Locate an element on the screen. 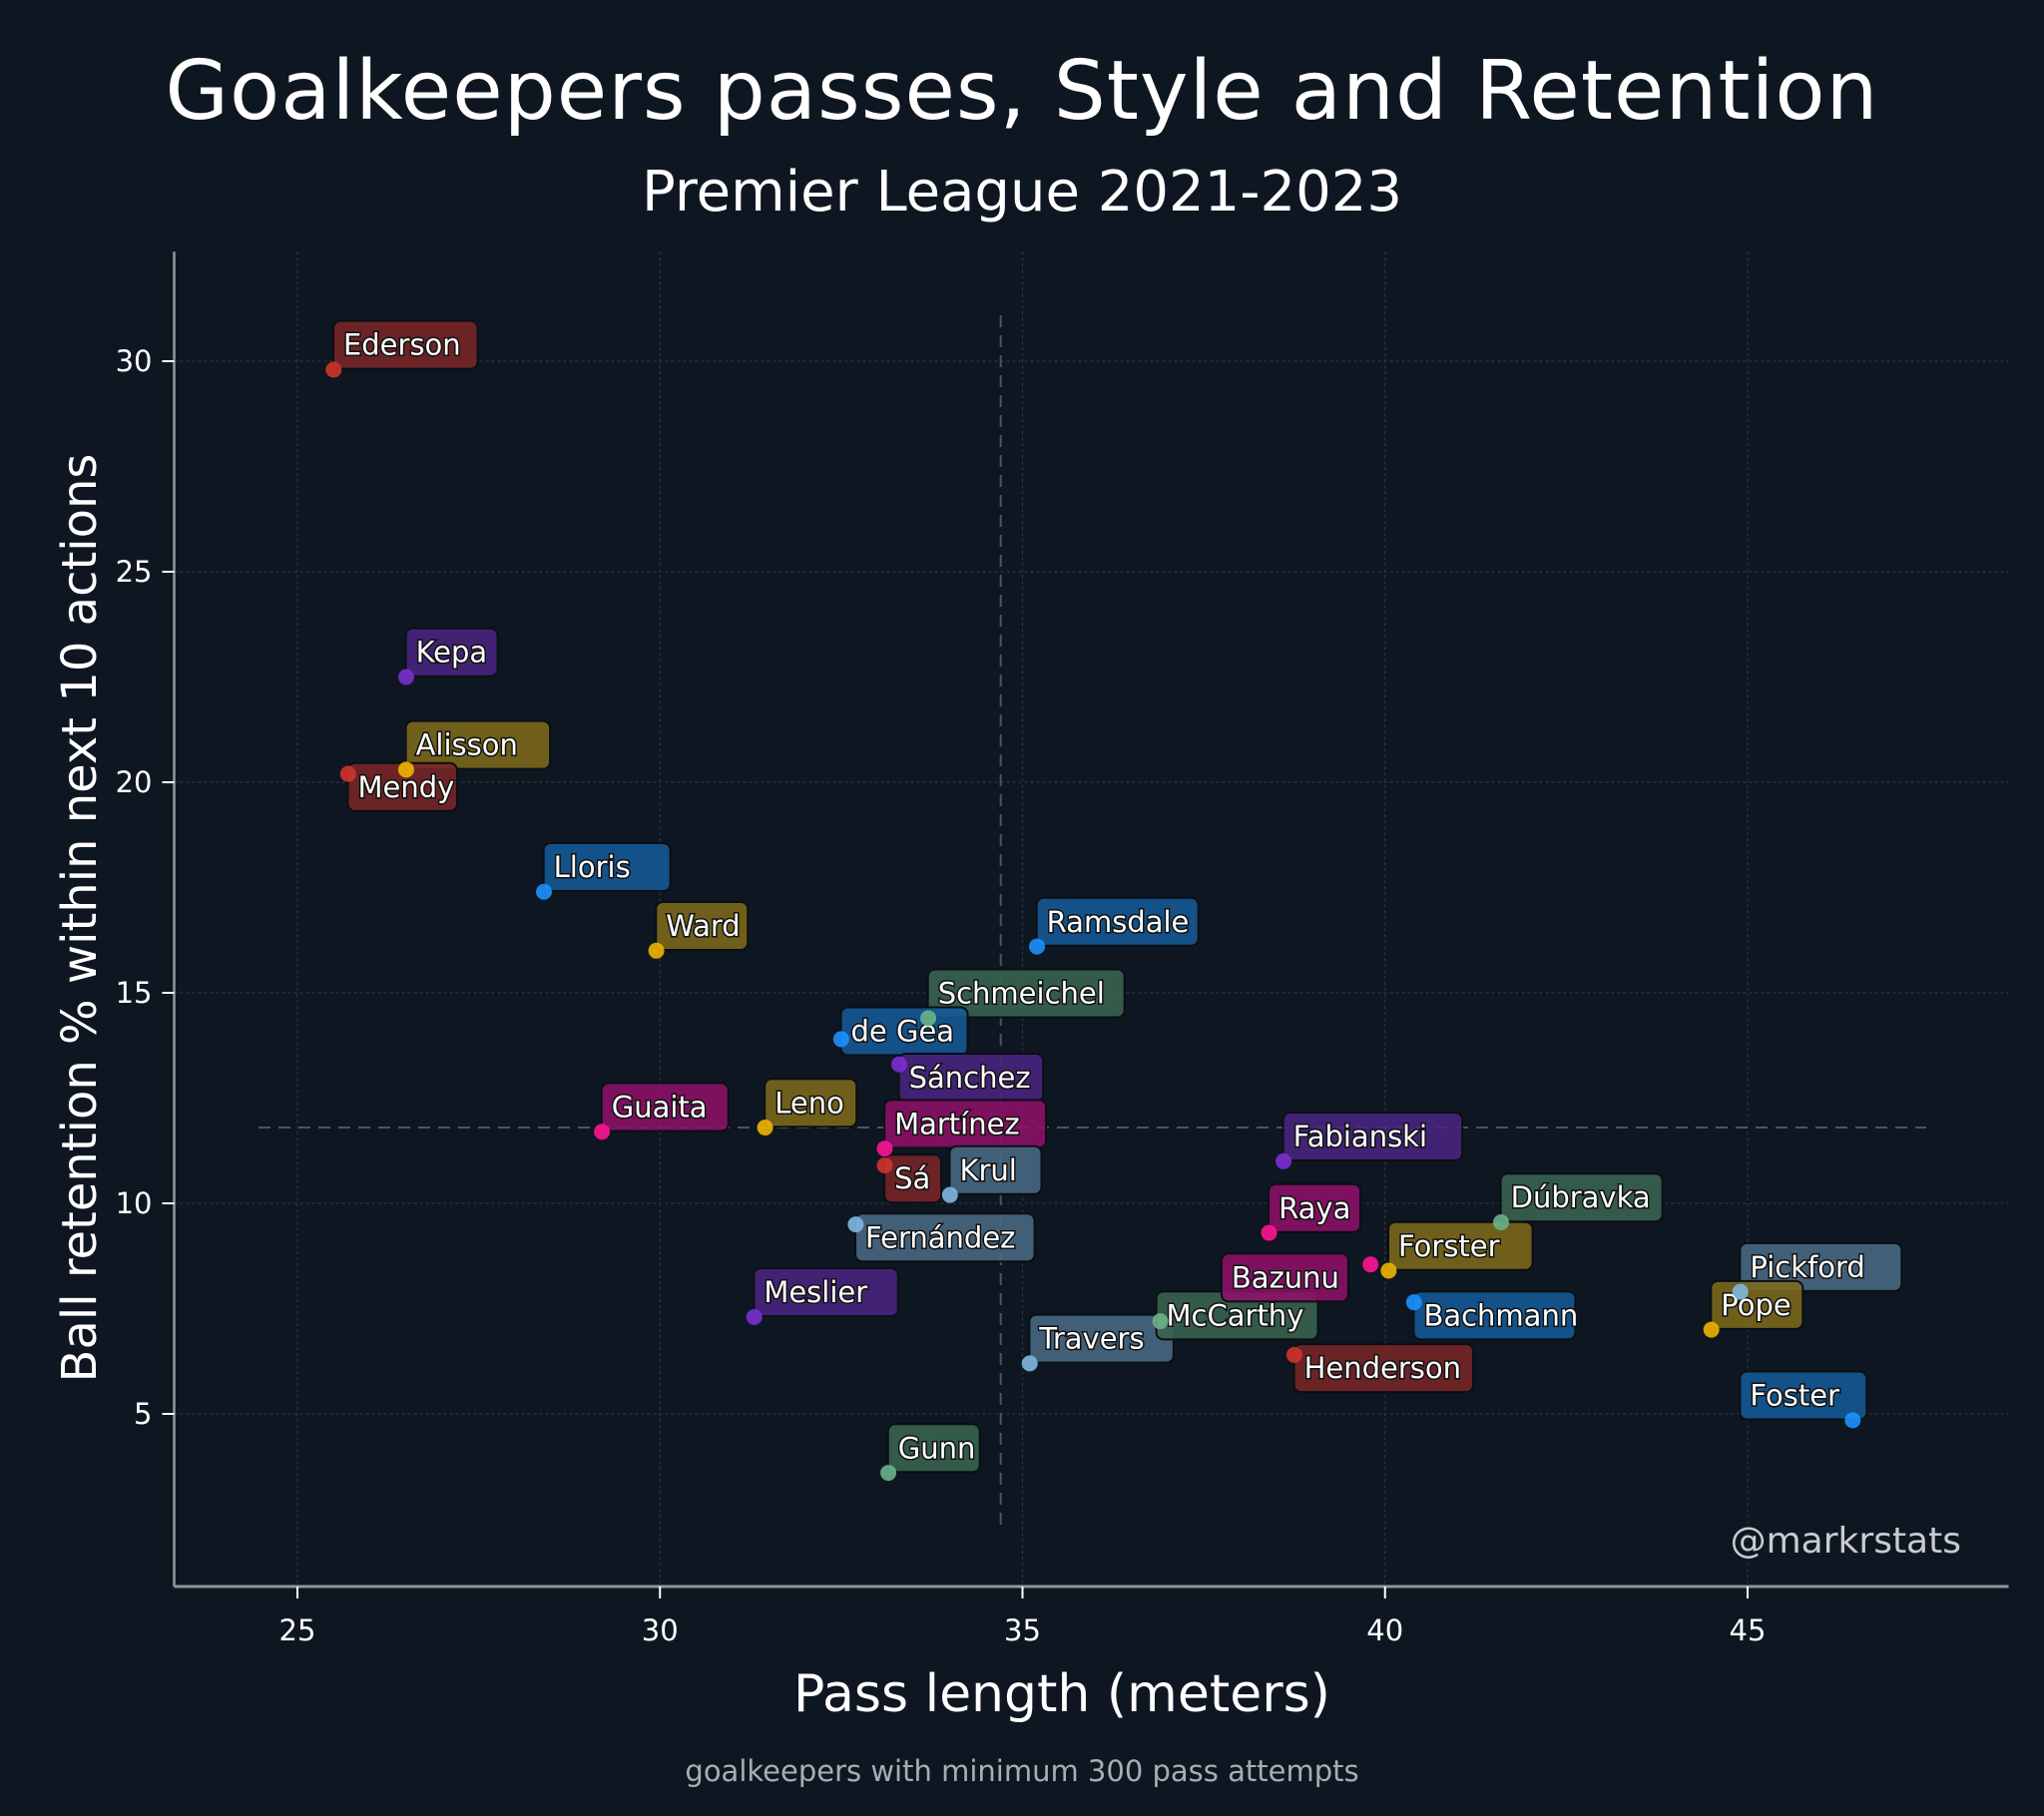  label-text: Ward is located at coordinates (703, 926).